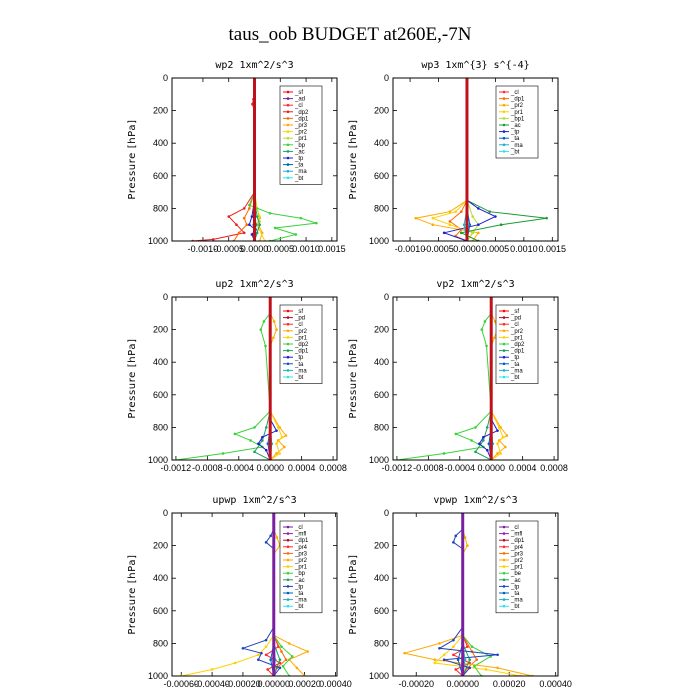 This screenshot has width=700, height=700. I want to click on x-tick-label: 0.0008, so click(554, 468).